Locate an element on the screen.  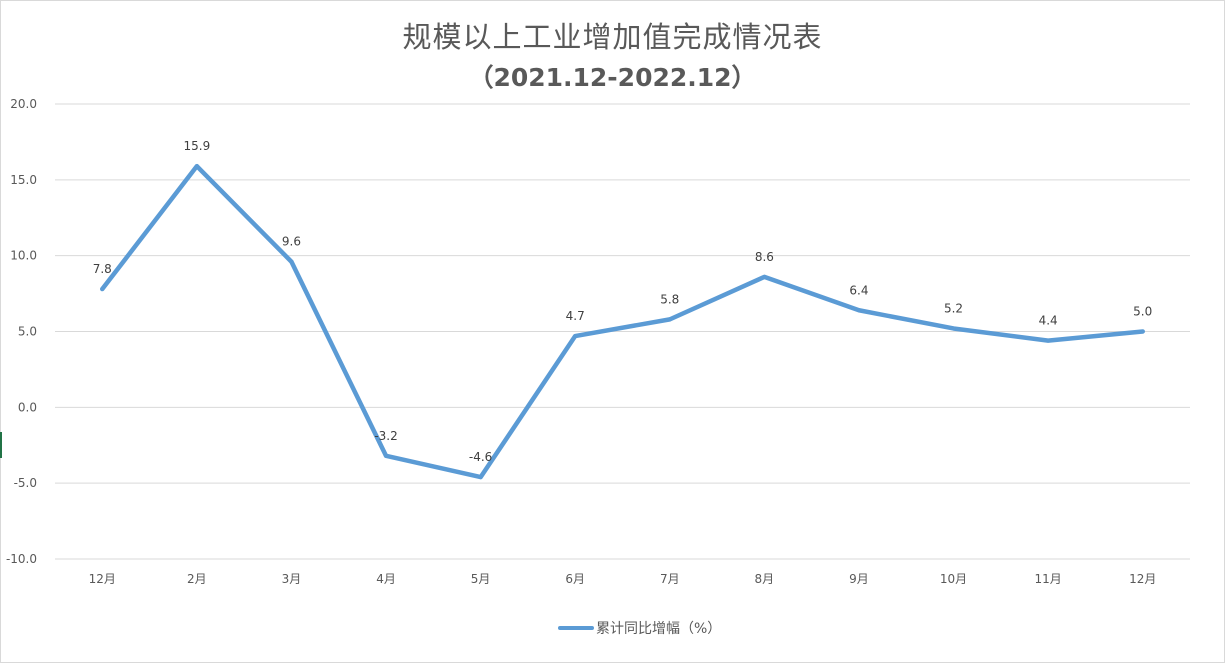
y-tick-label: 10.0 is located at coordinates (23, 256).